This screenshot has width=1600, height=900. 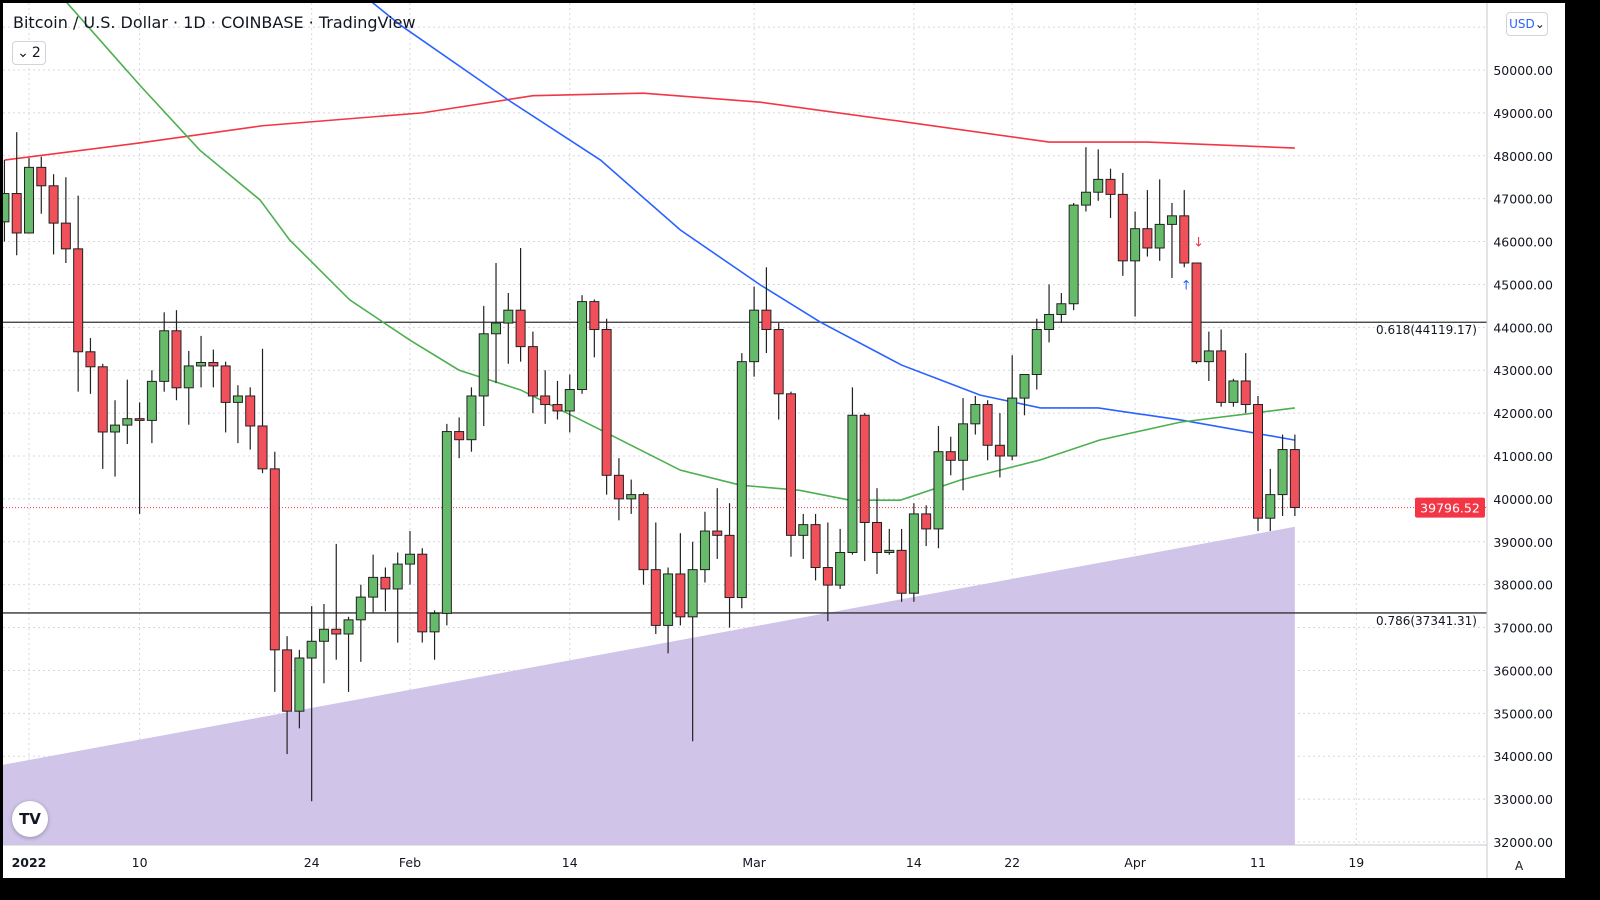 What do you see at coordinates (1523, 70) in the screenshot?
I see `price-axis-label: 50000.00` at bounding box center [1523, 70].